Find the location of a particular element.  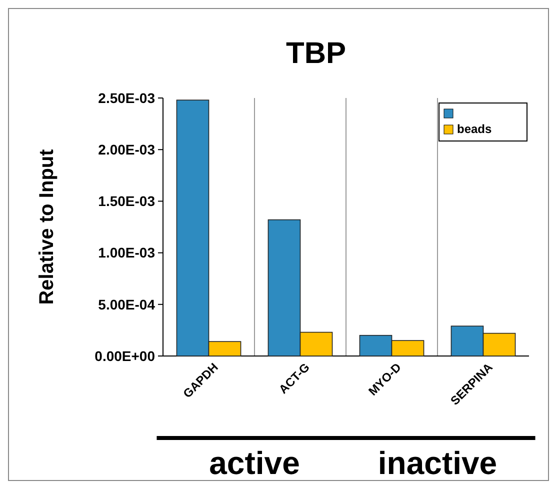

y-tick-label: 5.00E-04 is located at coordinates (127, 304).